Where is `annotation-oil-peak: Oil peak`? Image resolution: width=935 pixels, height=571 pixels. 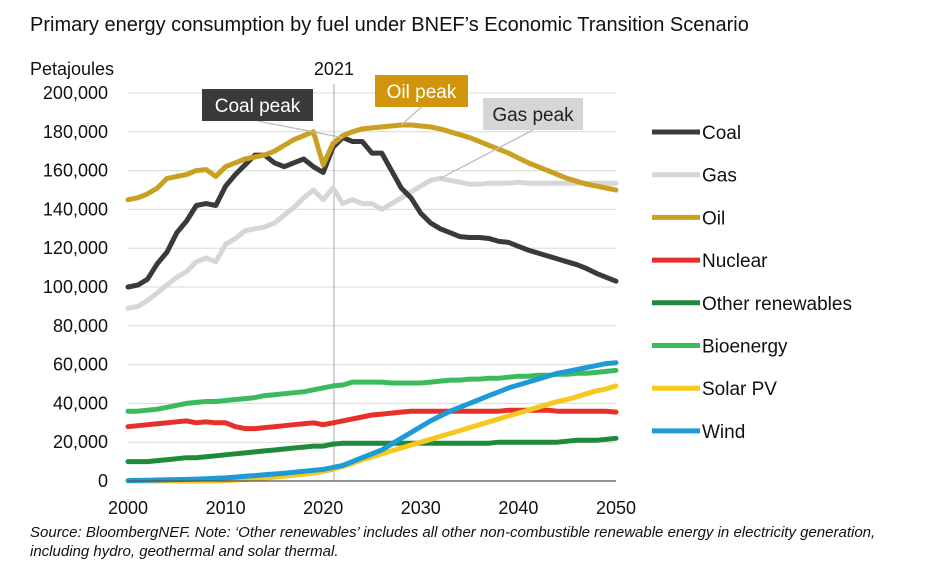 annotation-oil-peak: Oil peak is located at coordinates (422, 92).